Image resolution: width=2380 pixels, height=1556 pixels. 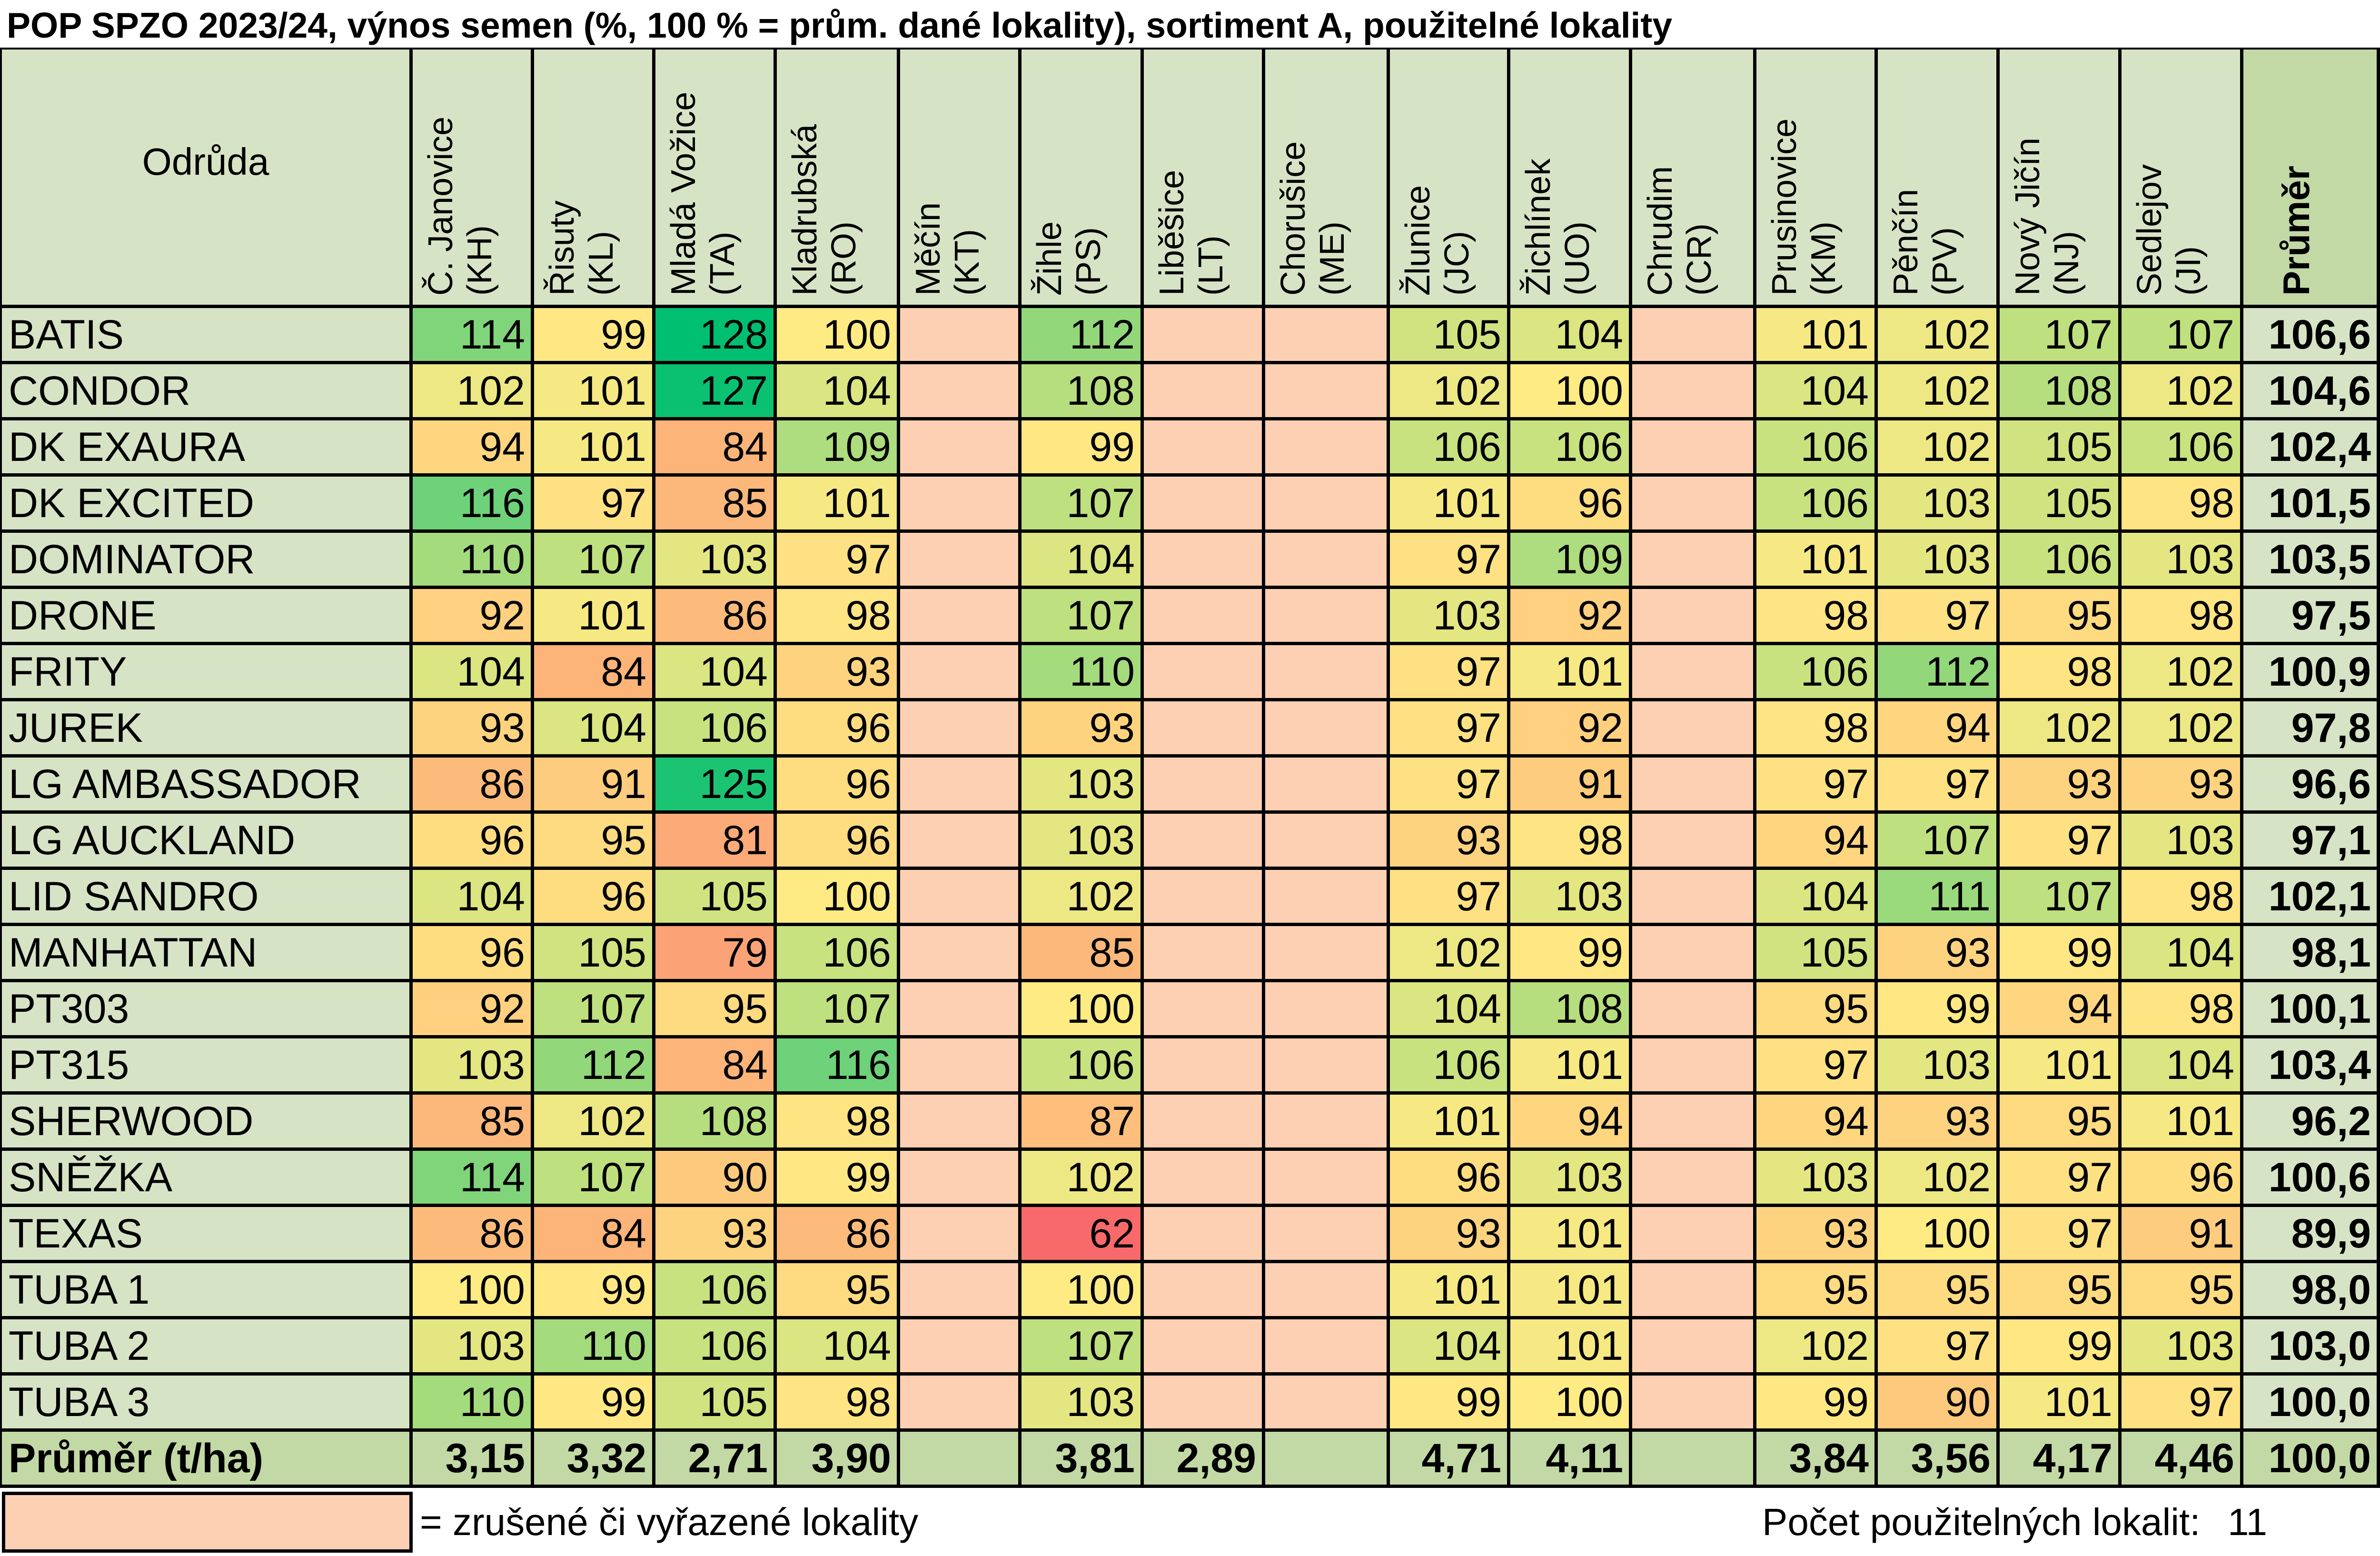 I want to click on location-mean-yield: 3,56, so click(x=1939, y=1460).